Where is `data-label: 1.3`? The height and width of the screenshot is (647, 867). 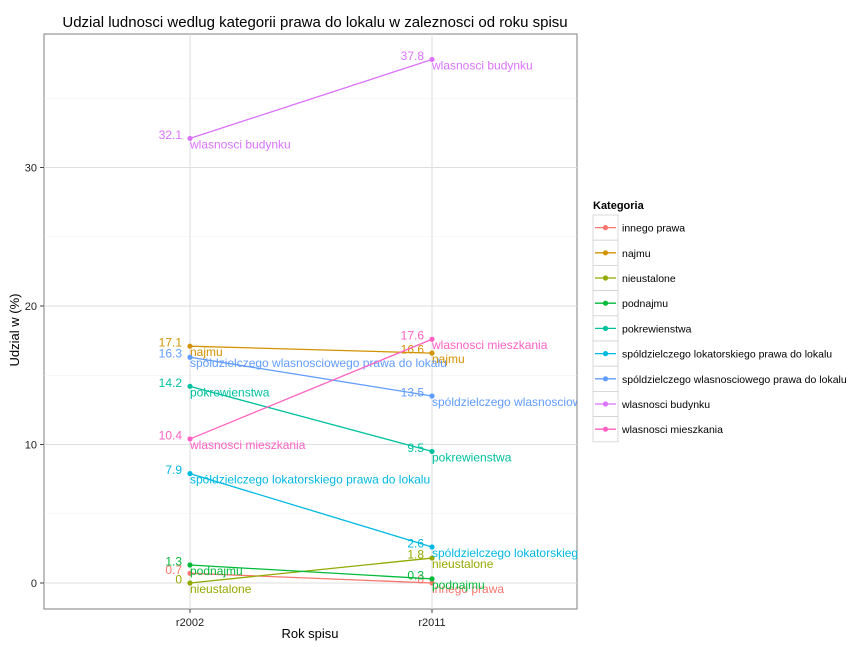 data-label: 1.3 is located at coordinates (173, 561).